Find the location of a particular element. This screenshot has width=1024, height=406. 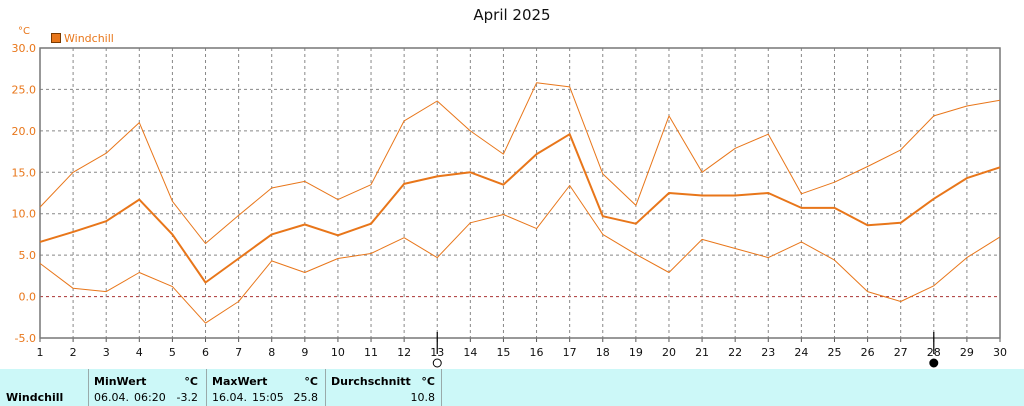

y-tick-label: 25.0 is located at coordinates (24, 89).